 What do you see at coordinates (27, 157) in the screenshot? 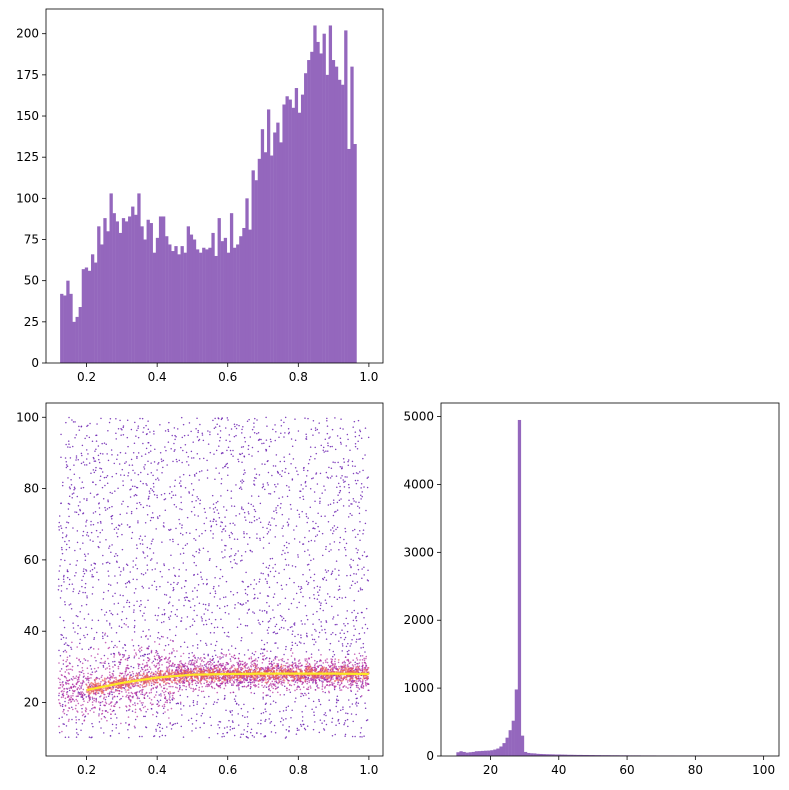
I see `y-tick-label: 125` at bounding box center [27, 157].